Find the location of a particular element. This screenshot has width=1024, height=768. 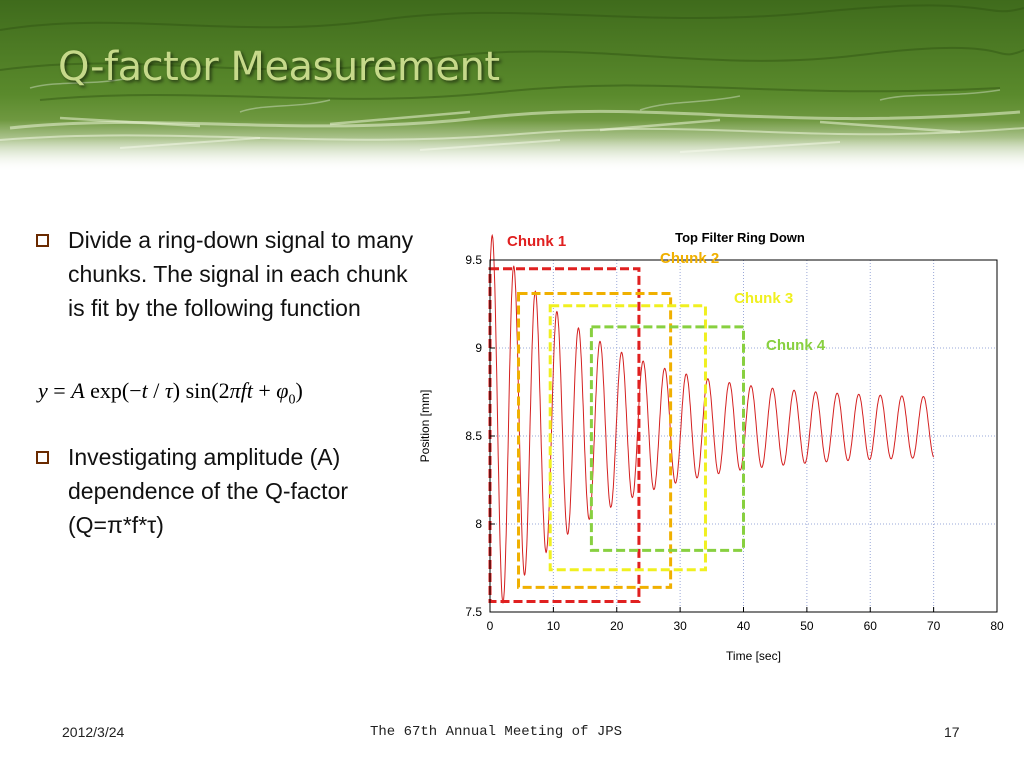

fit-formula: y = A exp(−t / τ) sin(2πft + φ0) is located at coordinates (170, 393).